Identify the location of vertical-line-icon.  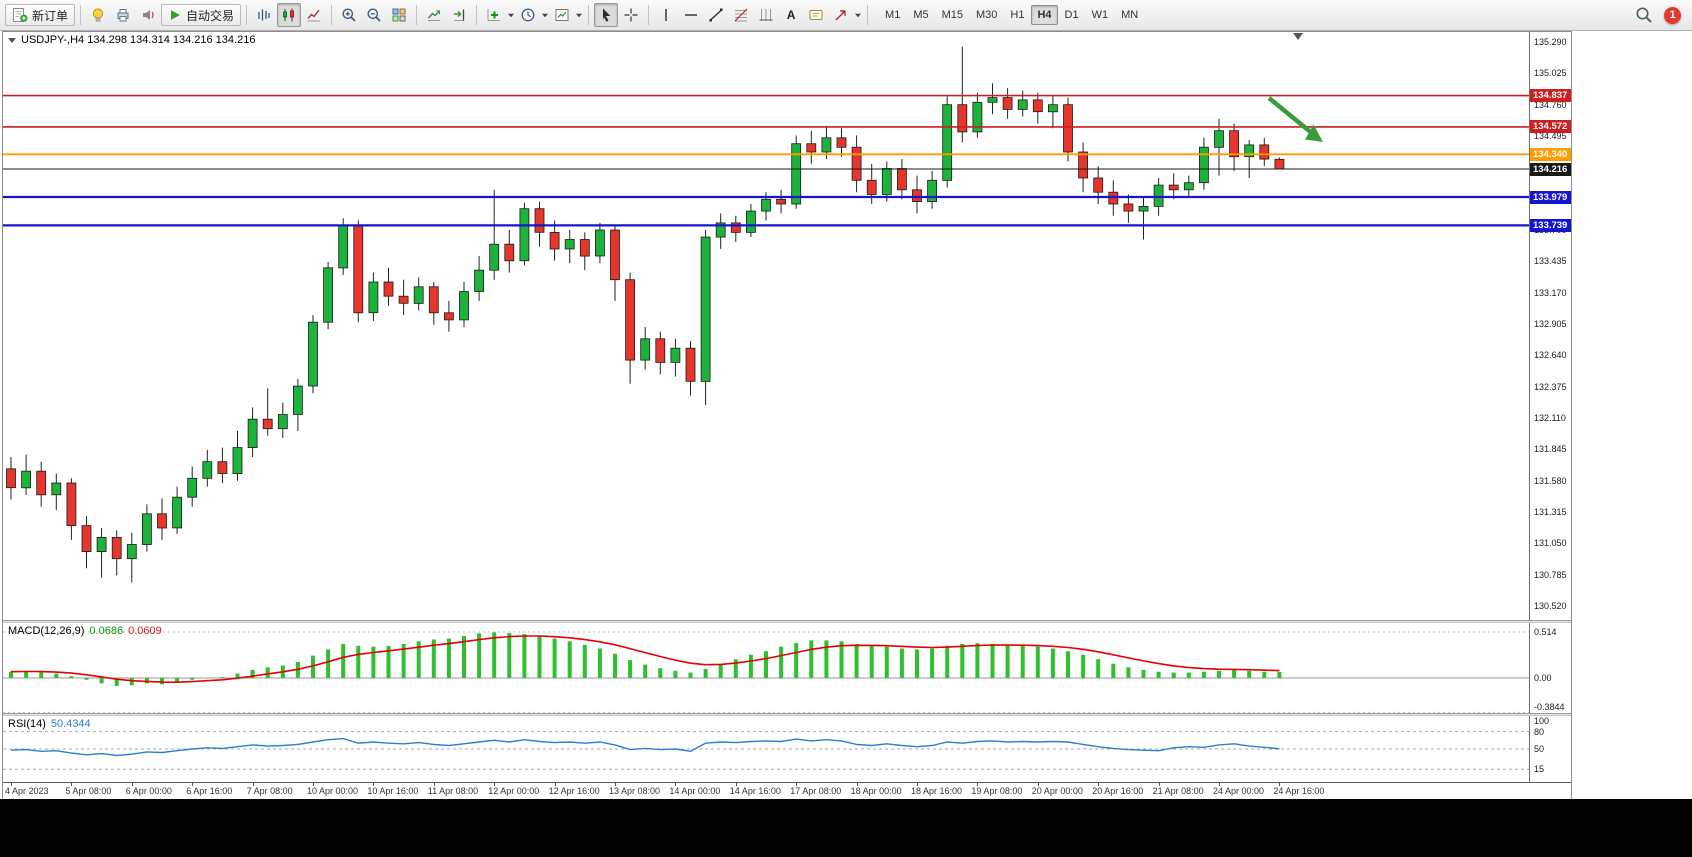
(666, 15).